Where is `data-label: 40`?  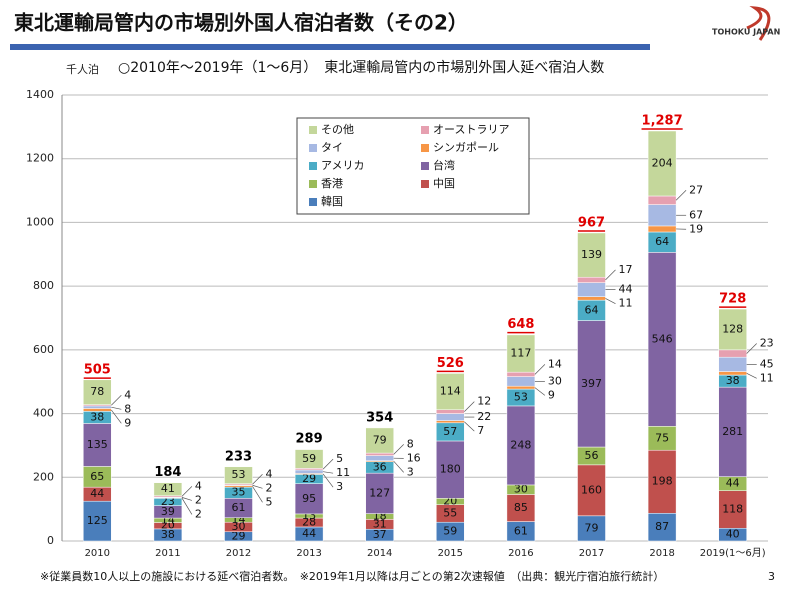 data-label: 40 is located at coordinates (733, 534).